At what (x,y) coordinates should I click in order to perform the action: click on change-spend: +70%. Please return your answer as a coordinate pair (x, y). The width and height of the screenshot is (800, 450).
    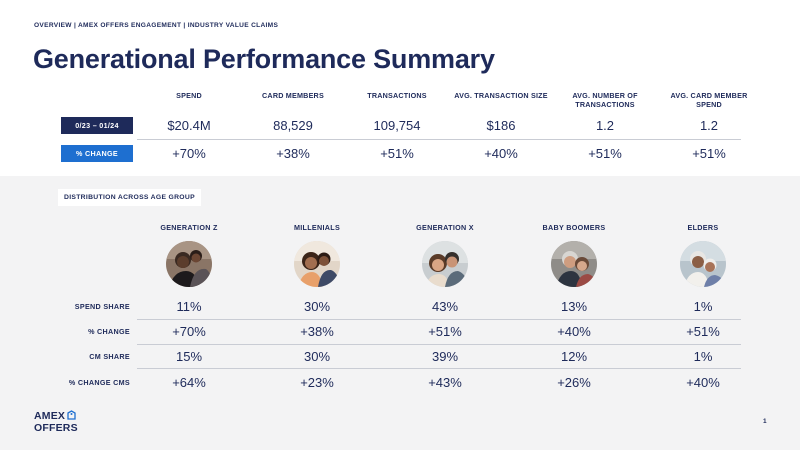
    Looking at the image, I should click on (189, 153).